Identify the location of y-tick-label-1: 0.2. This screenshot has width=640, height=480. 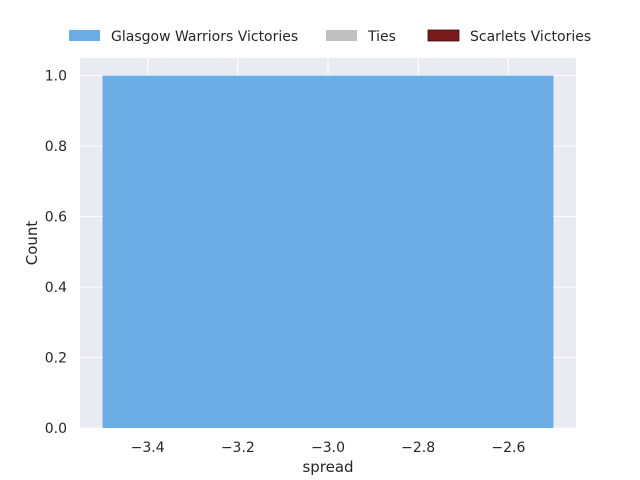
(56, 359).